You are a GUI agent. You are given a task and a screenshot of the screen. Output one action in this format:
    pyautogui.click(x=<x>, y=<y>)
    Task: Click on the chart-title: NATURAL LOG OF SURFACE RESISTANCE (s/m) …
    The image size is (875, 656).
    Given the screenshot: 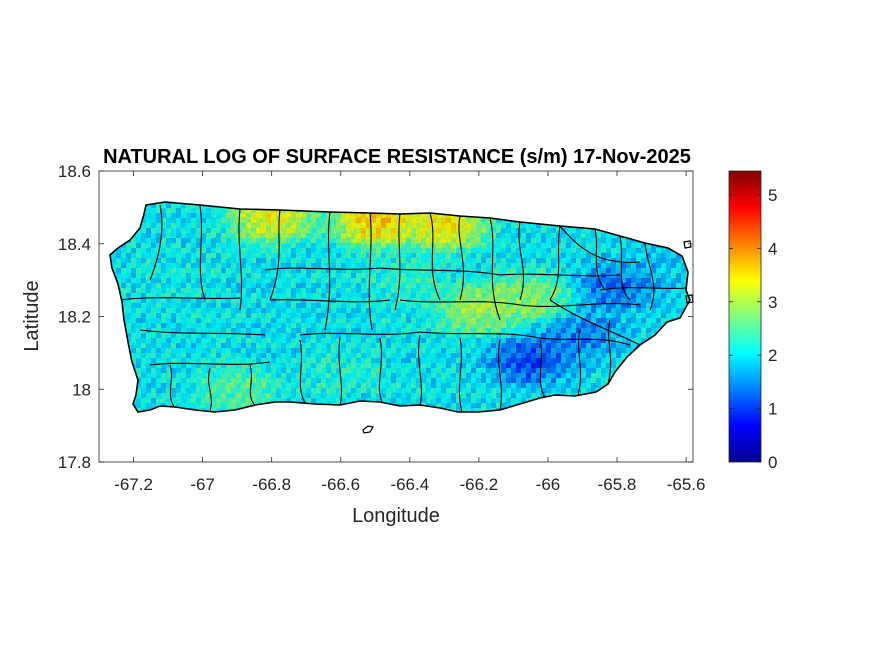 What is the action you would take?
    pyautogui.click(x=397, y=157)
    